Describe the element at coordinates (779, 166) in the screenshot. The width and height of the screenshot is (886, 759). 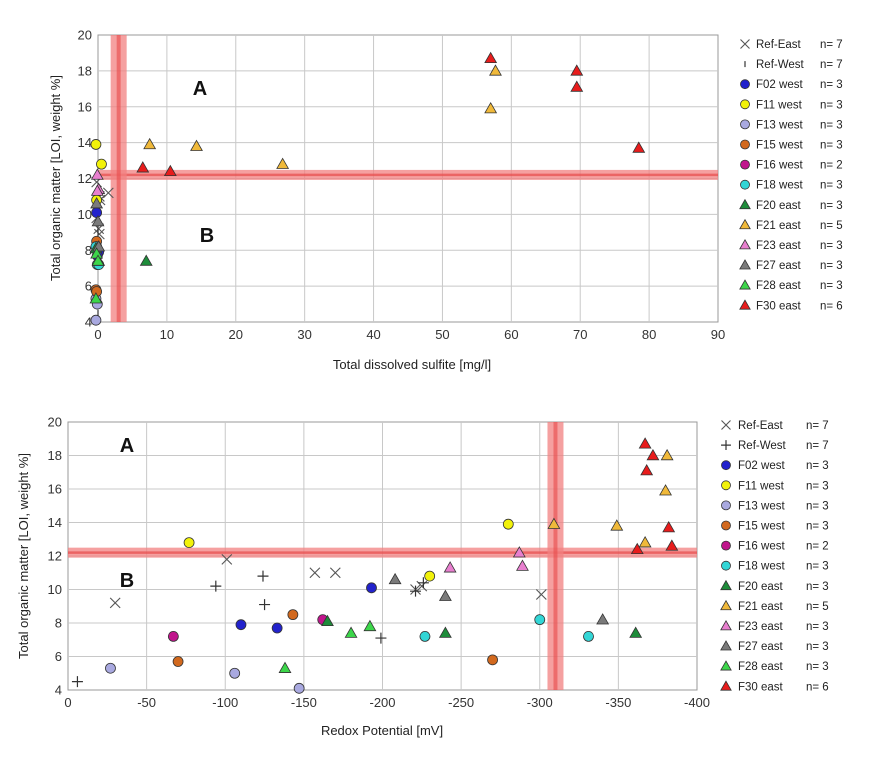
I see `legend-label: F16 west` at that location.